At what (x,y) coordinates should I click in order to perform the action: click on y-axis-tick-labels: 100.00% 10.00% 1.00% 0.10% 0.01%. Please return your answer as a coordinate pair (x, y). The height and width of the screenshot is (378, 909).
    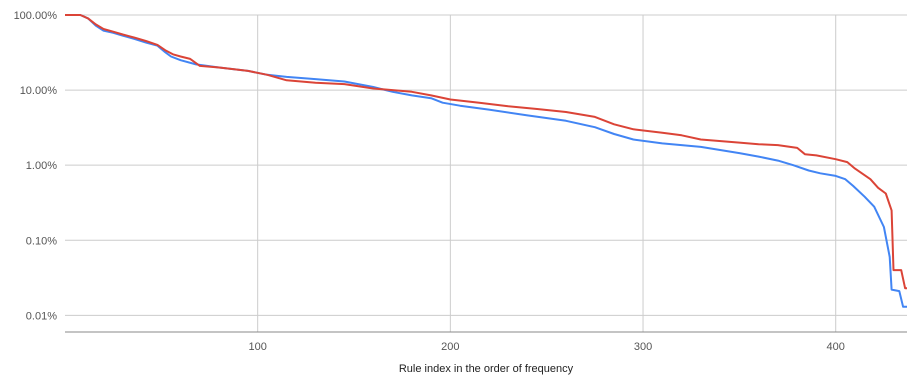
    Looking at the image, I should click on (36, 166).